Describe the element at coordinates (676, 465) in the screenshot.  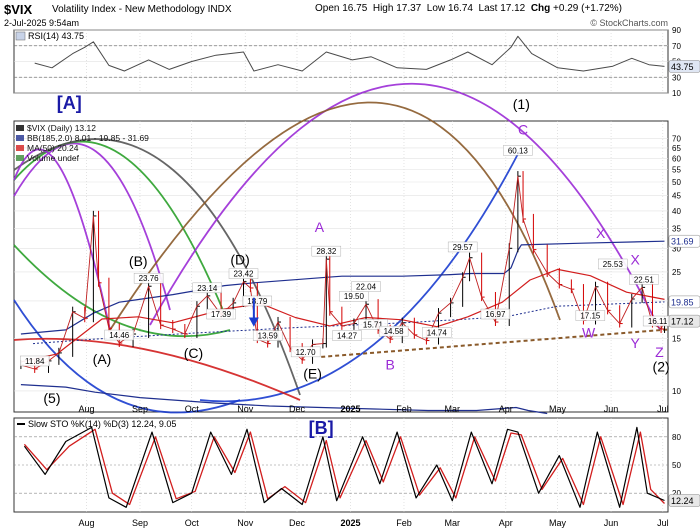
I see `sto-tick-label: 50` at that location.